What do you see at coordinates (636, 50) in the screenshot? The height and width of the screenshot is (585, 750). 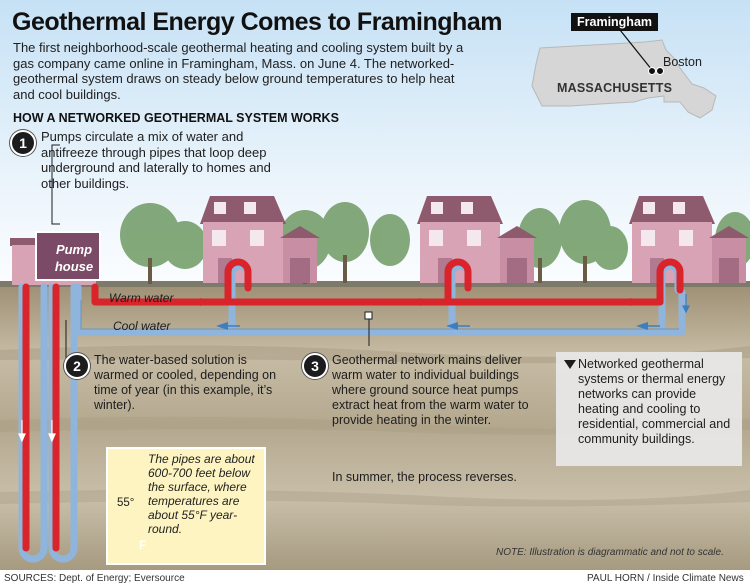 I see `map-pointer` at bounding box center [636, 50].